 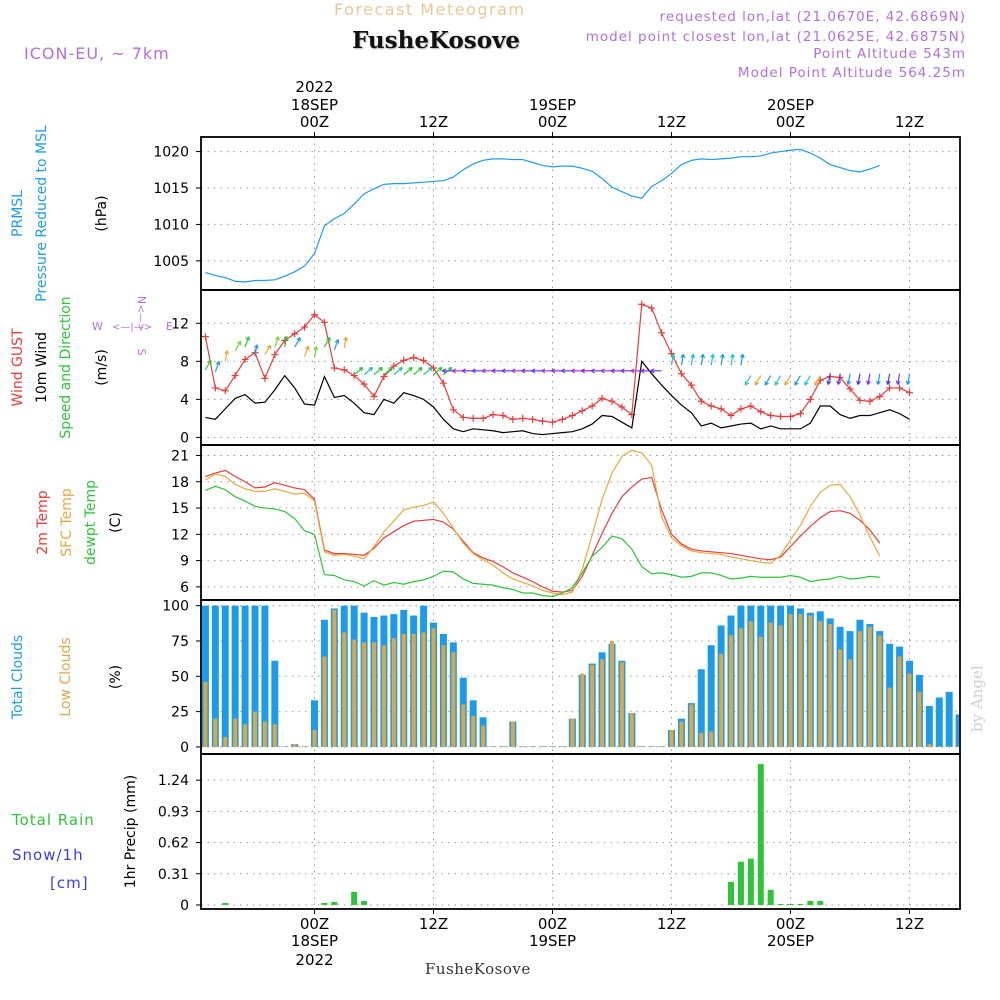 I want to click on precip-legend-item: [cm], so click(x=69, y=883).